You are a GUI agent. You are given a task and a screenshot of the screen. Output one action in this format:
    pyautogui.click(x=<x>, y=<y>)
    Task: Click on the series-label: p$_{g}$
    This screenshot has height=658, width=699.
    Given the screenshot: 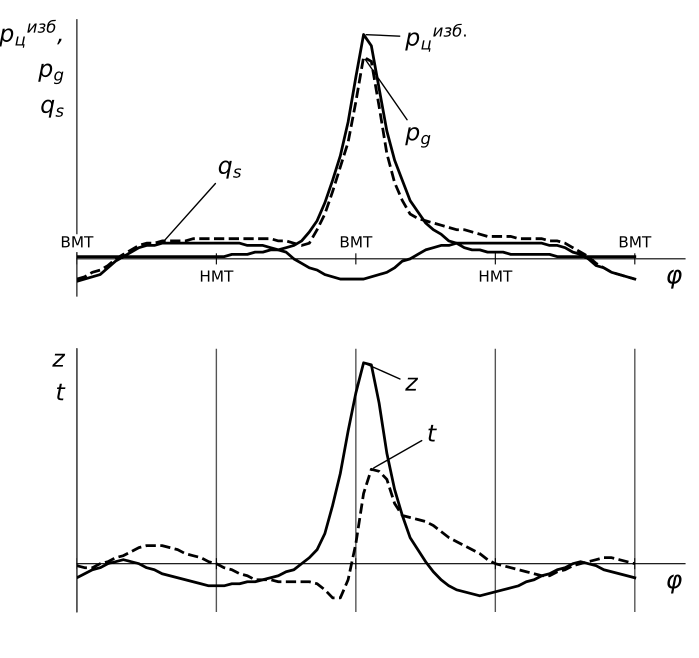 What is the action you would take?
    pyautogui.click(x=417, y=137)
    